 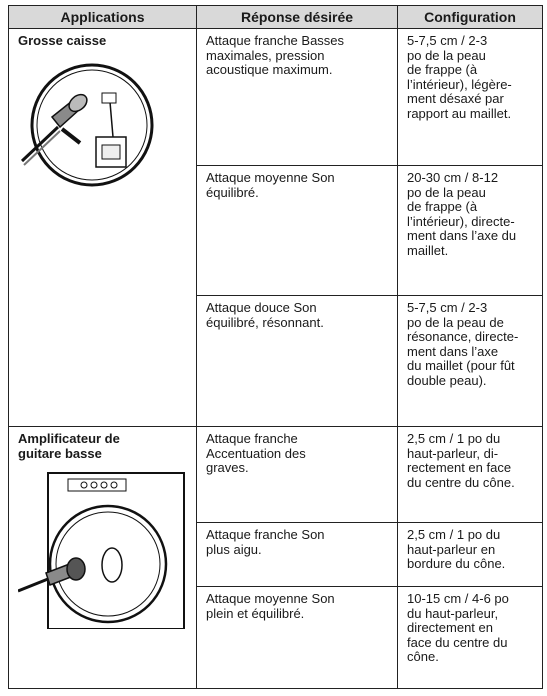 What do you see at coordinates (265, 55) in the screenshot?
I see `response-line: maximales, pression` at bounding box center [265, 55].